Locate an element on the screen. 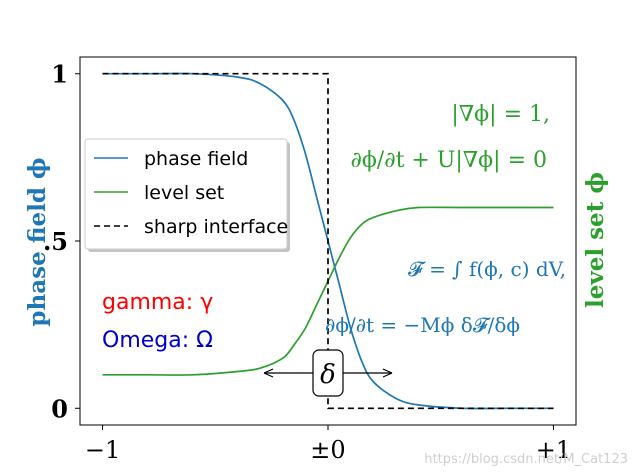 This screenshot has height=476, width=640. delta-label-box is located at coordinates (328, 373).